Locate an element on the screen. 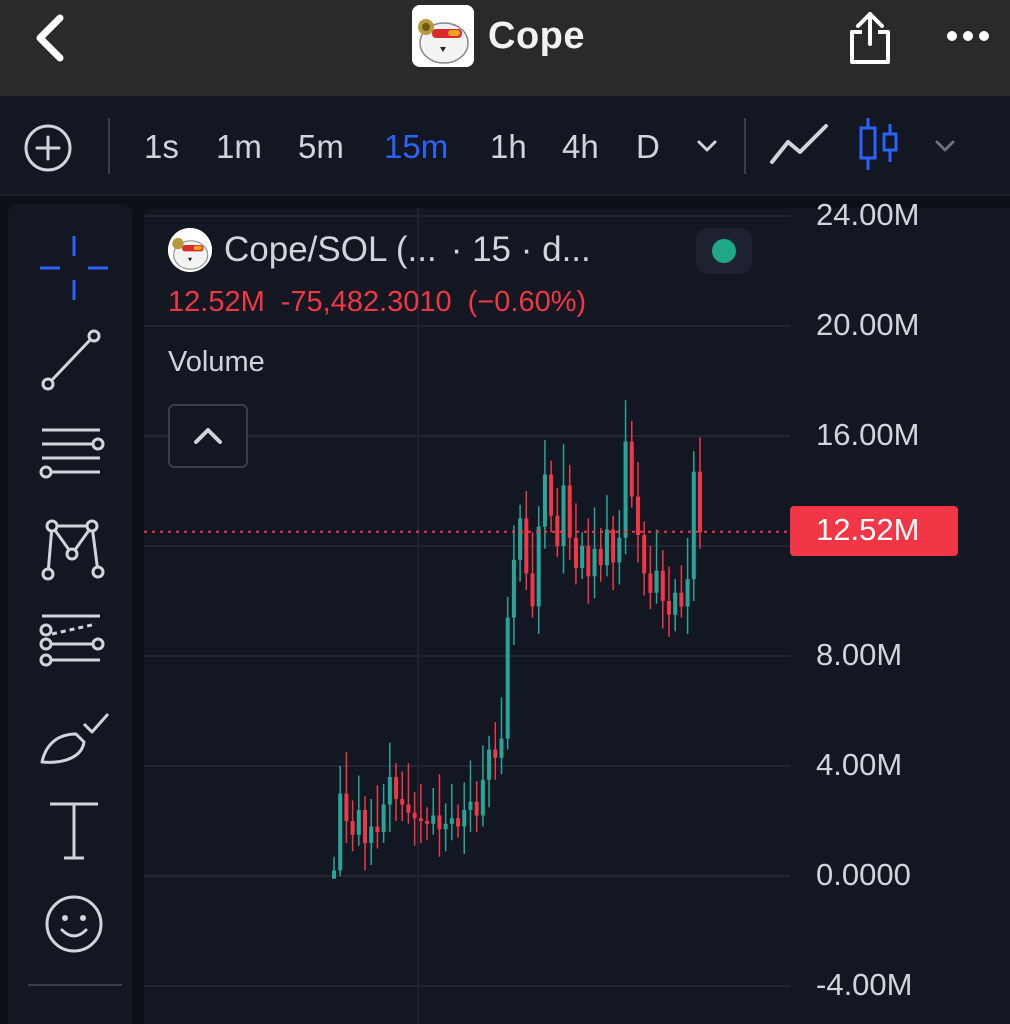 This screenshot has height=1024, width=1010. chart-type-dropdown is located at coordinates (945, 146).